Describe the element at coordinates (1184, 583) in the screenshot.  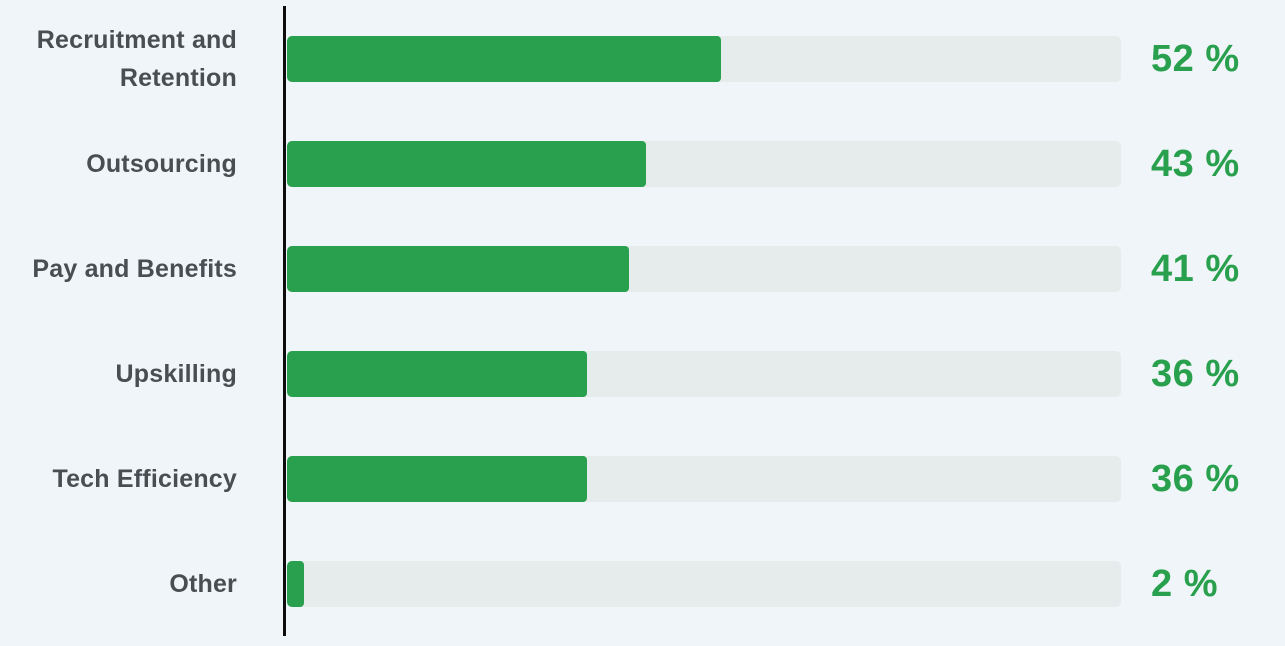
I see `value-label: 2 %` at that location.